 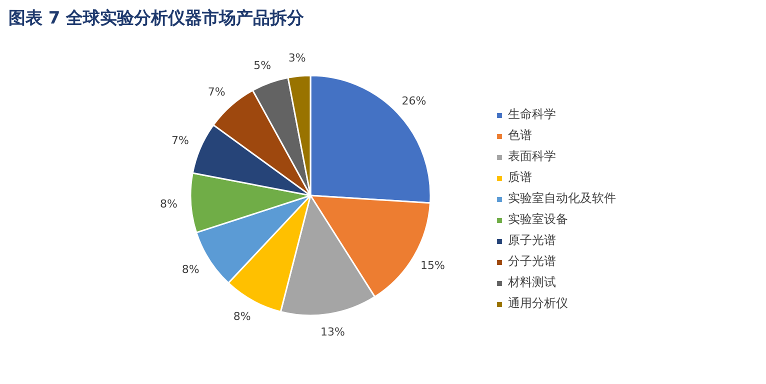 I want to click on legend-label: 生命科学, so click(x=532, y=114).